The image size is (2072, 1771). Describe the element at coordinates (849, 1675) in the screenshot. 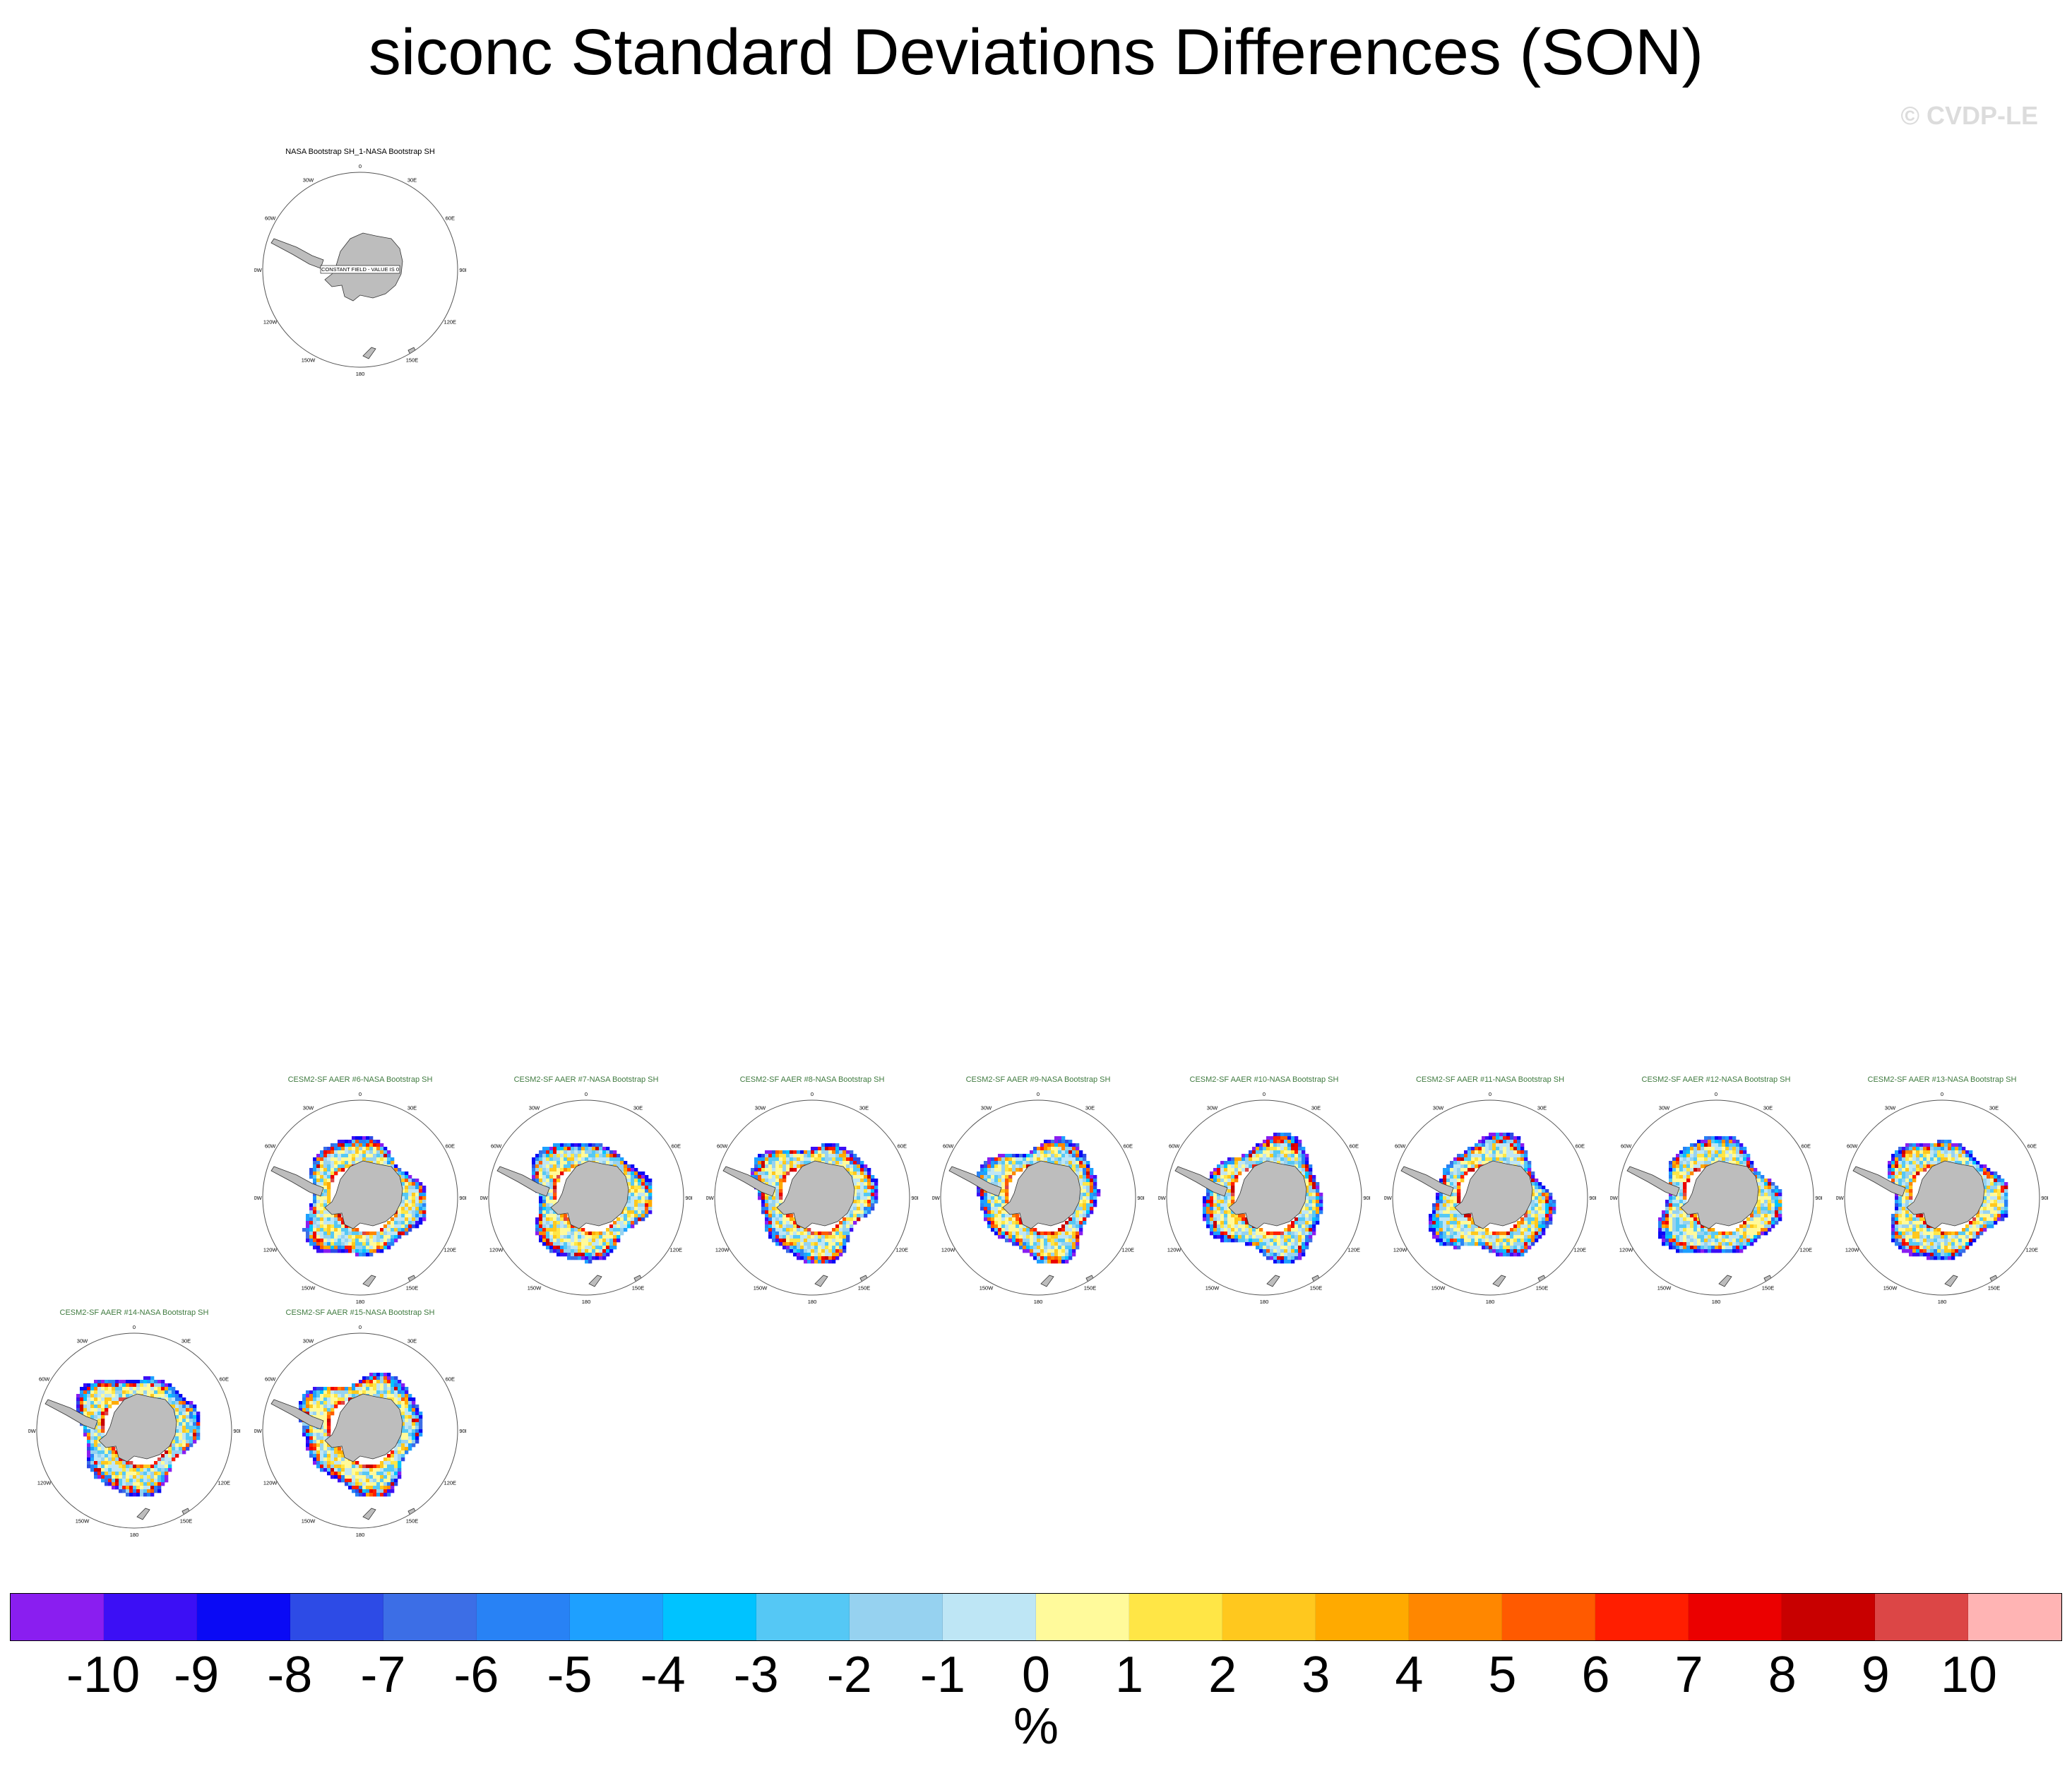

I see `colorbar-tick-label: -2` at that location.